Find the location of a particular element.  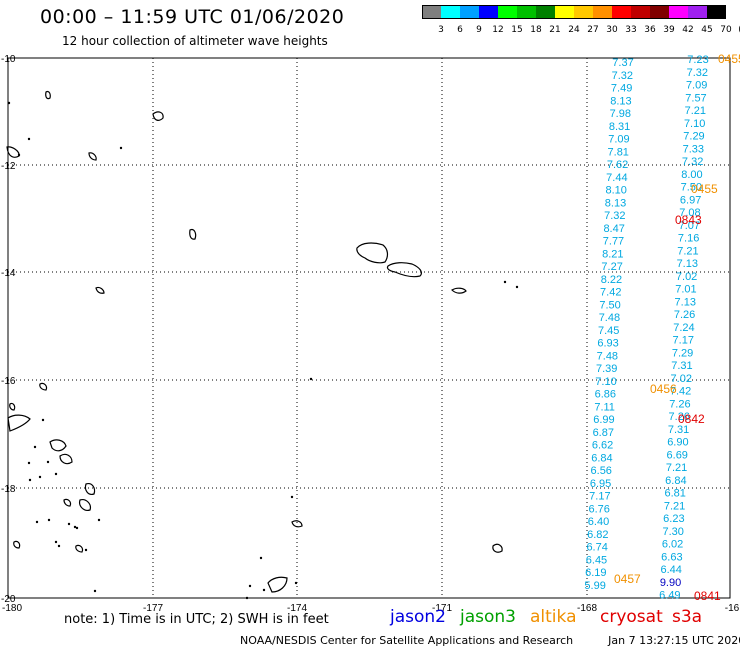

island-niuafoou is located at coordinates (497, 548).